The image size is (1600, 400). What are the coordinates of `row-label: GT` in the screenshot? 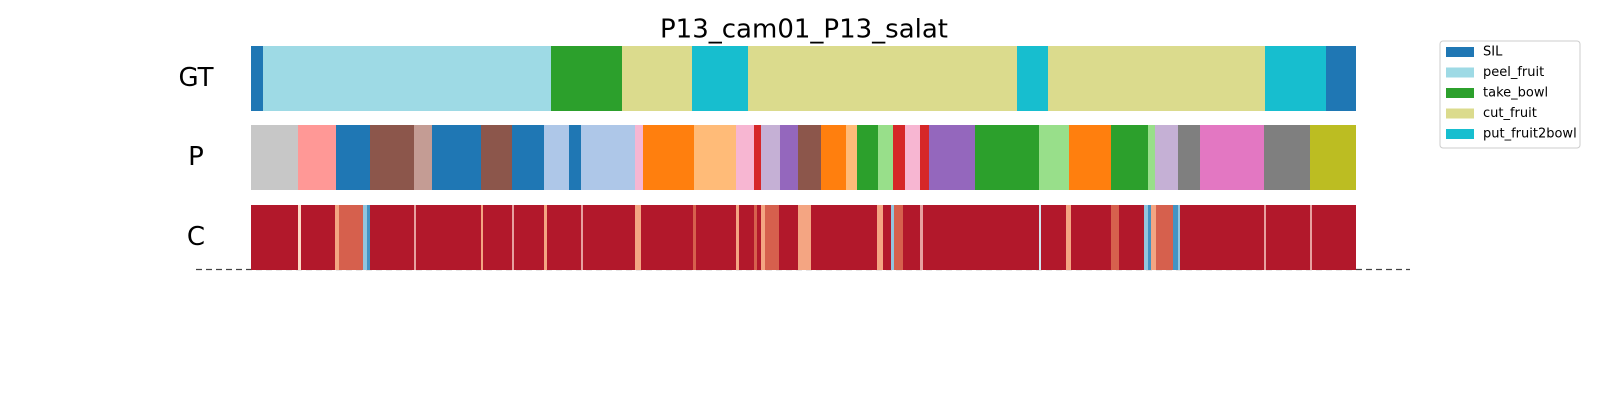 It's located at (195, 78).